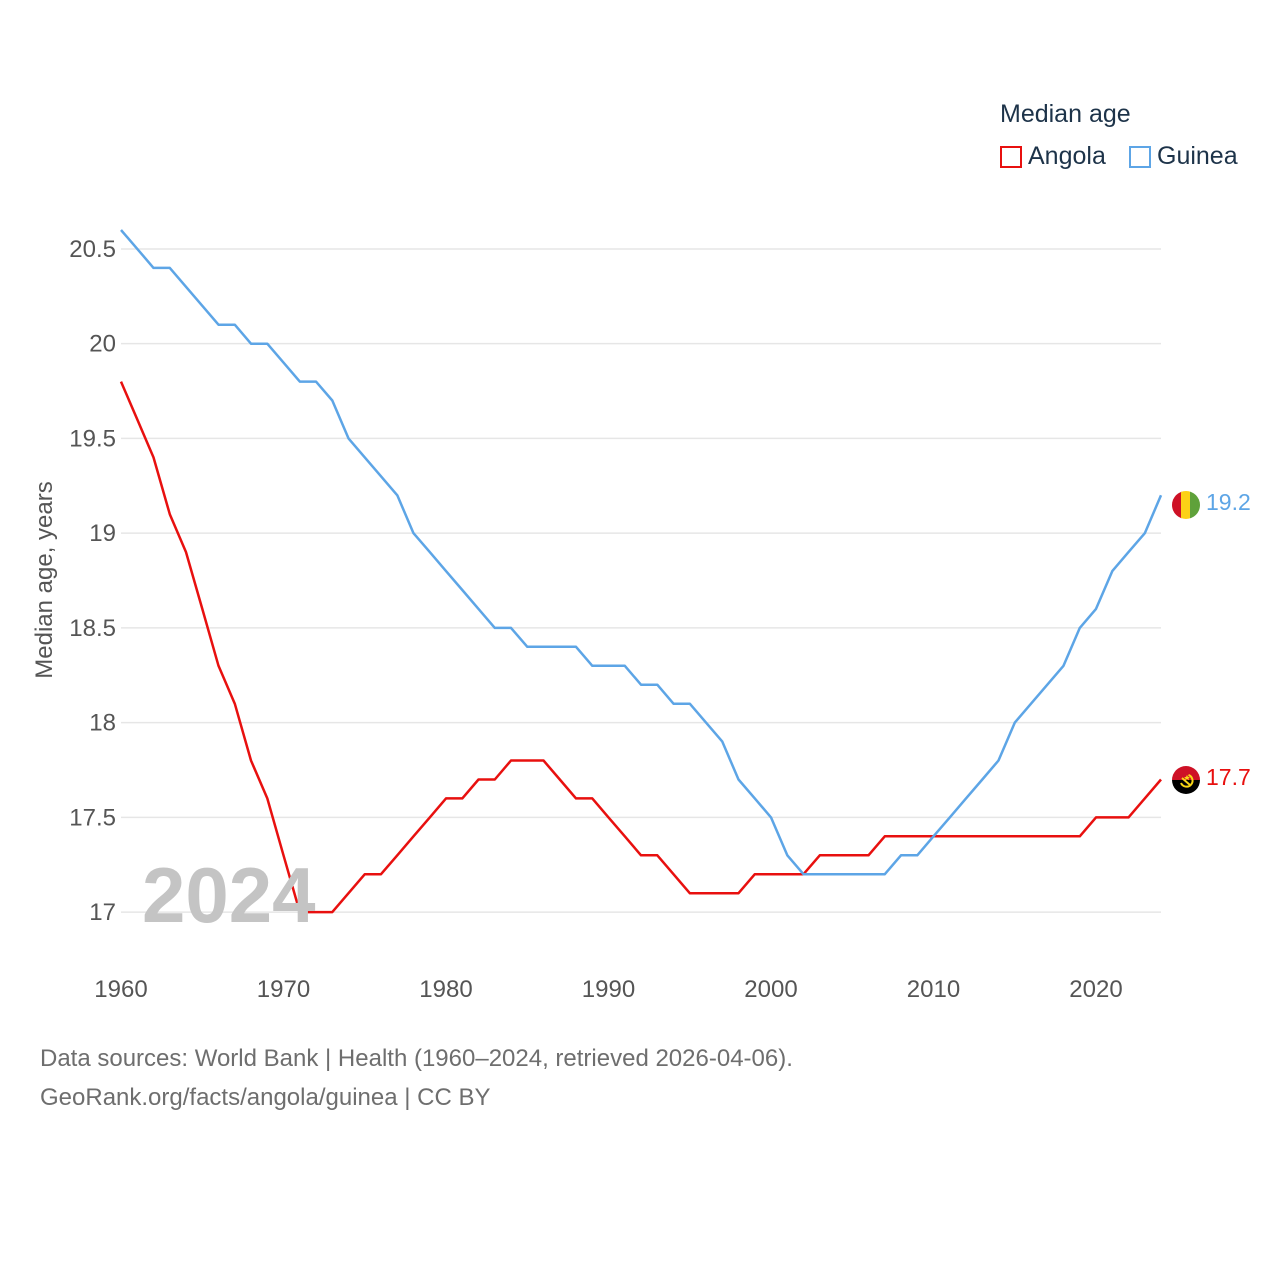 The width and height of the screenshot is (1280, 1280). I want to click on source-line-2: GeoRank.org/facts/angola/guinea | CC BY, so click(265, 1097).